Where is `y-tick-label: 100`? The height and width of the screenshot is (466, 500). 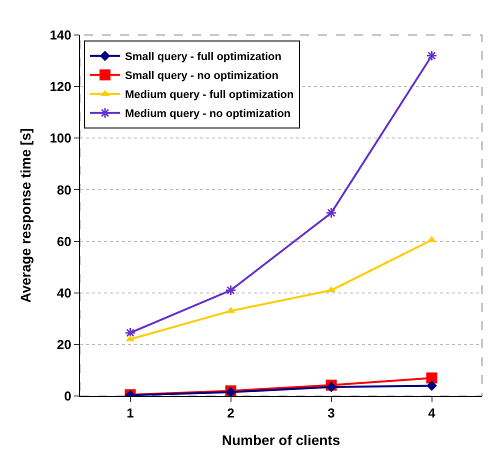
y-tick-label: 100 is located at coordinates (61, 138).